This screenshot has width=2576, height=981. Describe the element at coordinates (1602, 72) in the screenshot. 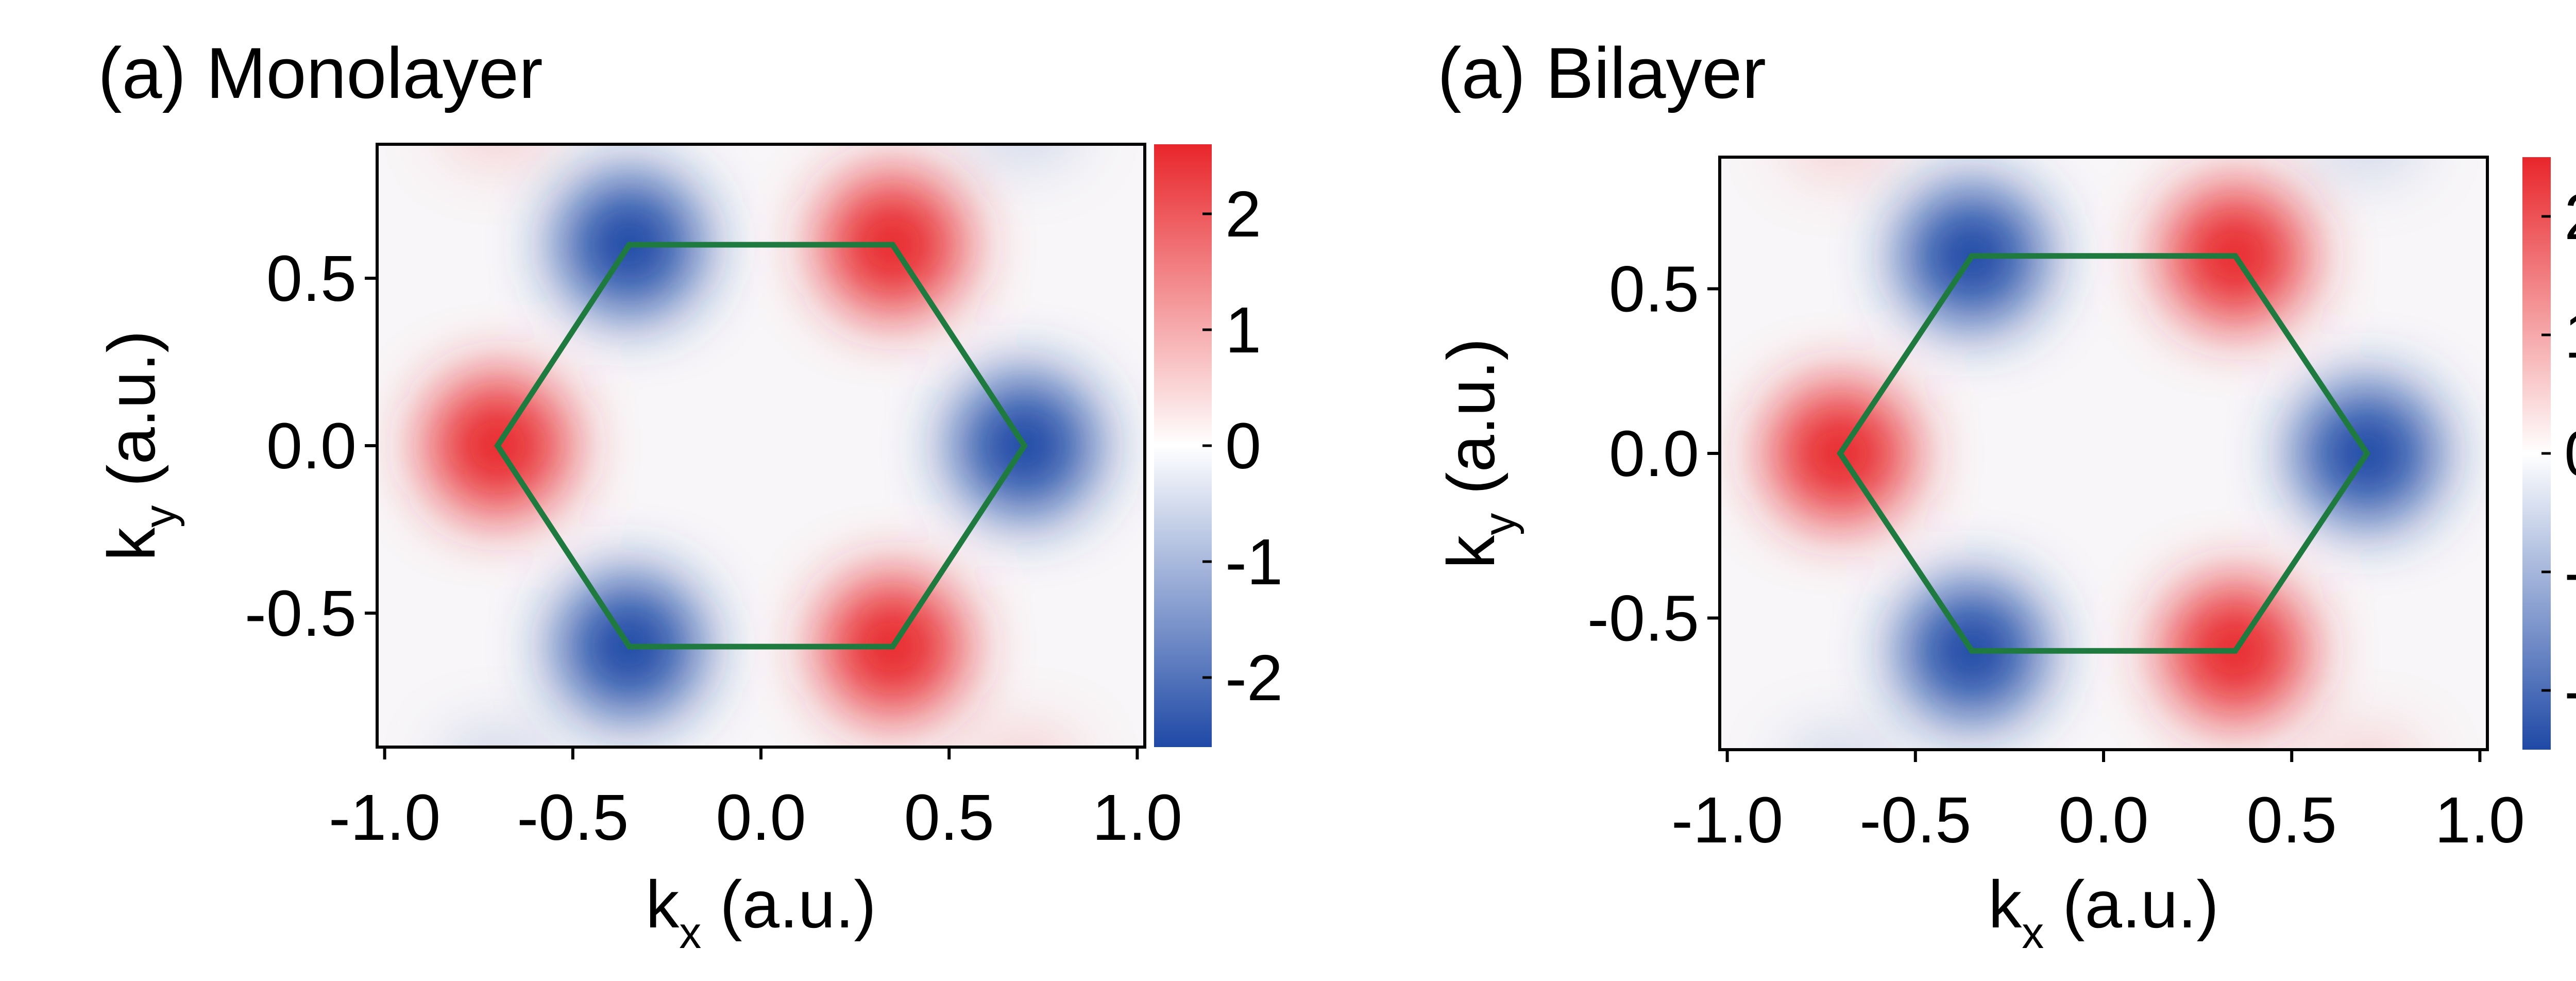

I see `panel-title: (a) Bilayer` at that location.